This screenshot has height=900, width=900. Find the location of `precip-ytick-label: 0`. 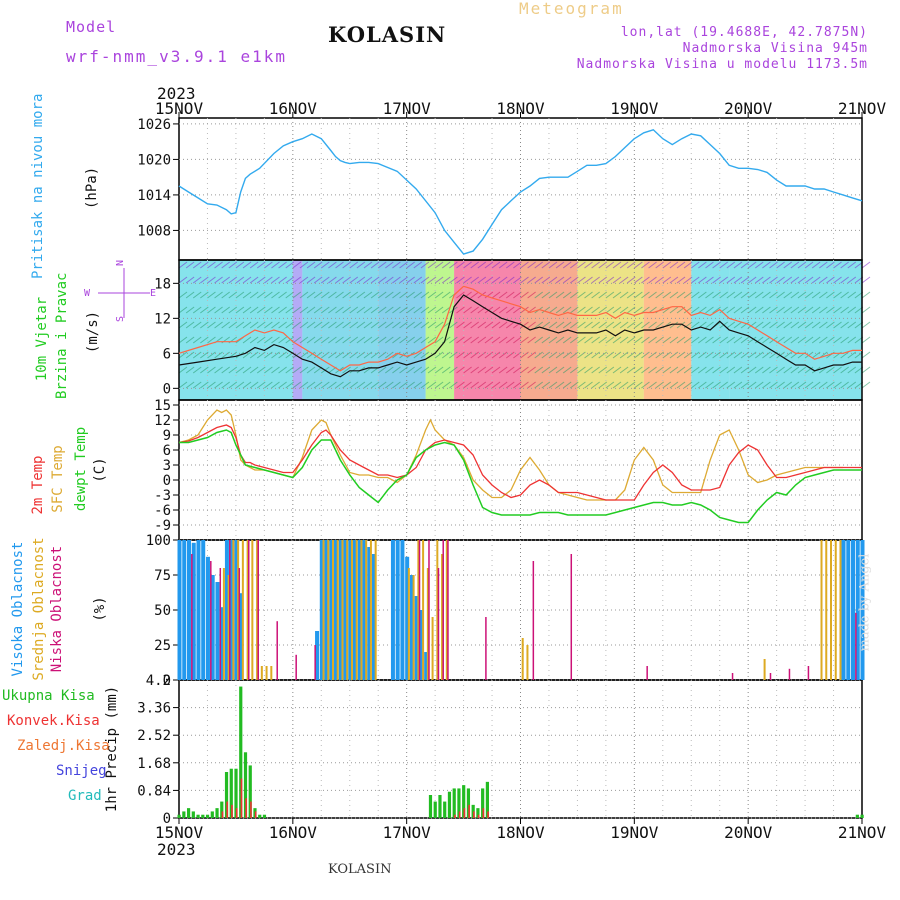

precip-ytick-label: 0 is located at coordinates (167, 819).